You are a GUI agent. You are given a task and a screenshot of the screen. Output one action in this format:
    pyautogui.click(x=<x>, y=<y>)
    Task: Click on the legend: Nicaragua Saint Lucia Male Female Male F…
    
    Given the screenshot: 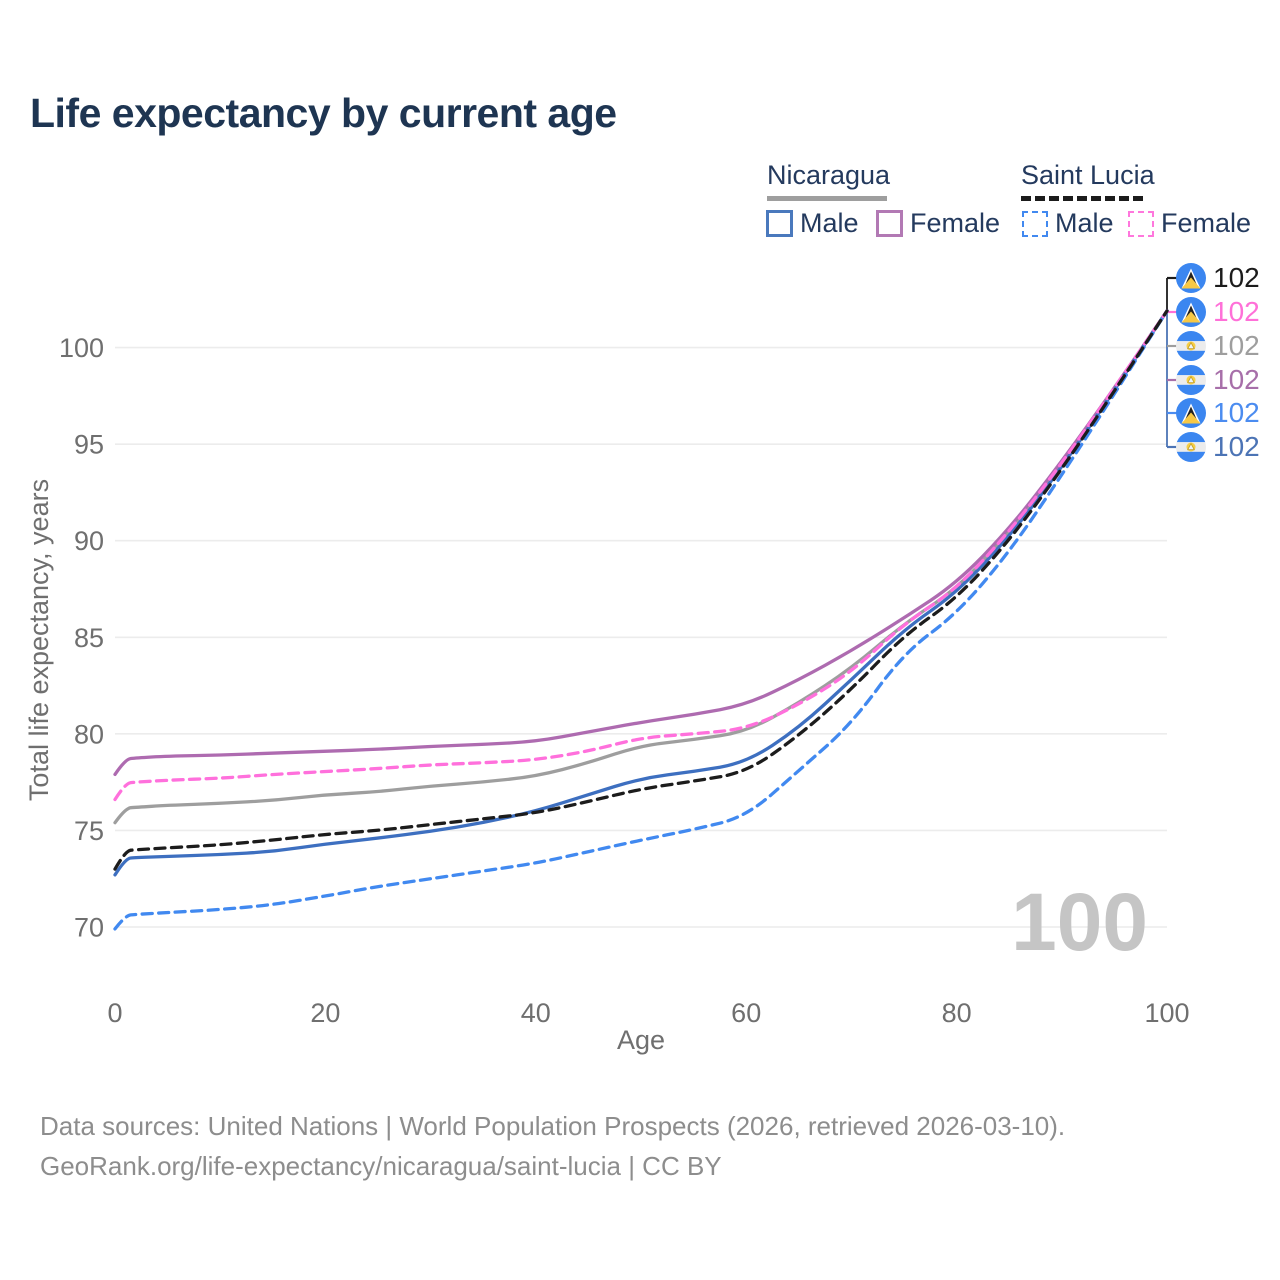 What is the action you would take?
    pyautogui.click(x=1015, y=200)
    